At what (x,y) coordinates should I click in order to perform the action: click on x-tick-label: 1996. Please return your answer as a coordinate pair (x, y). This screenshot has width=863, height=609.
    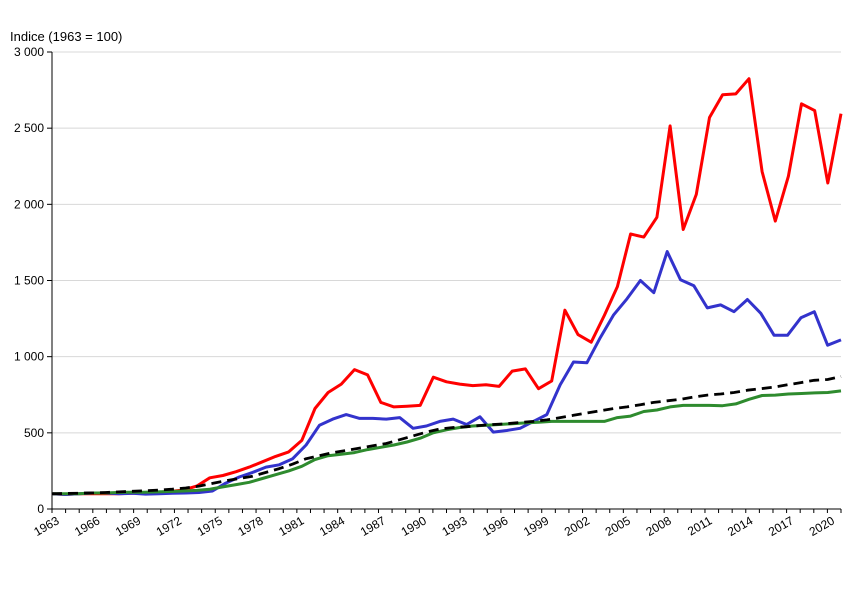
    Looking at the image, I should click on (495, 526).